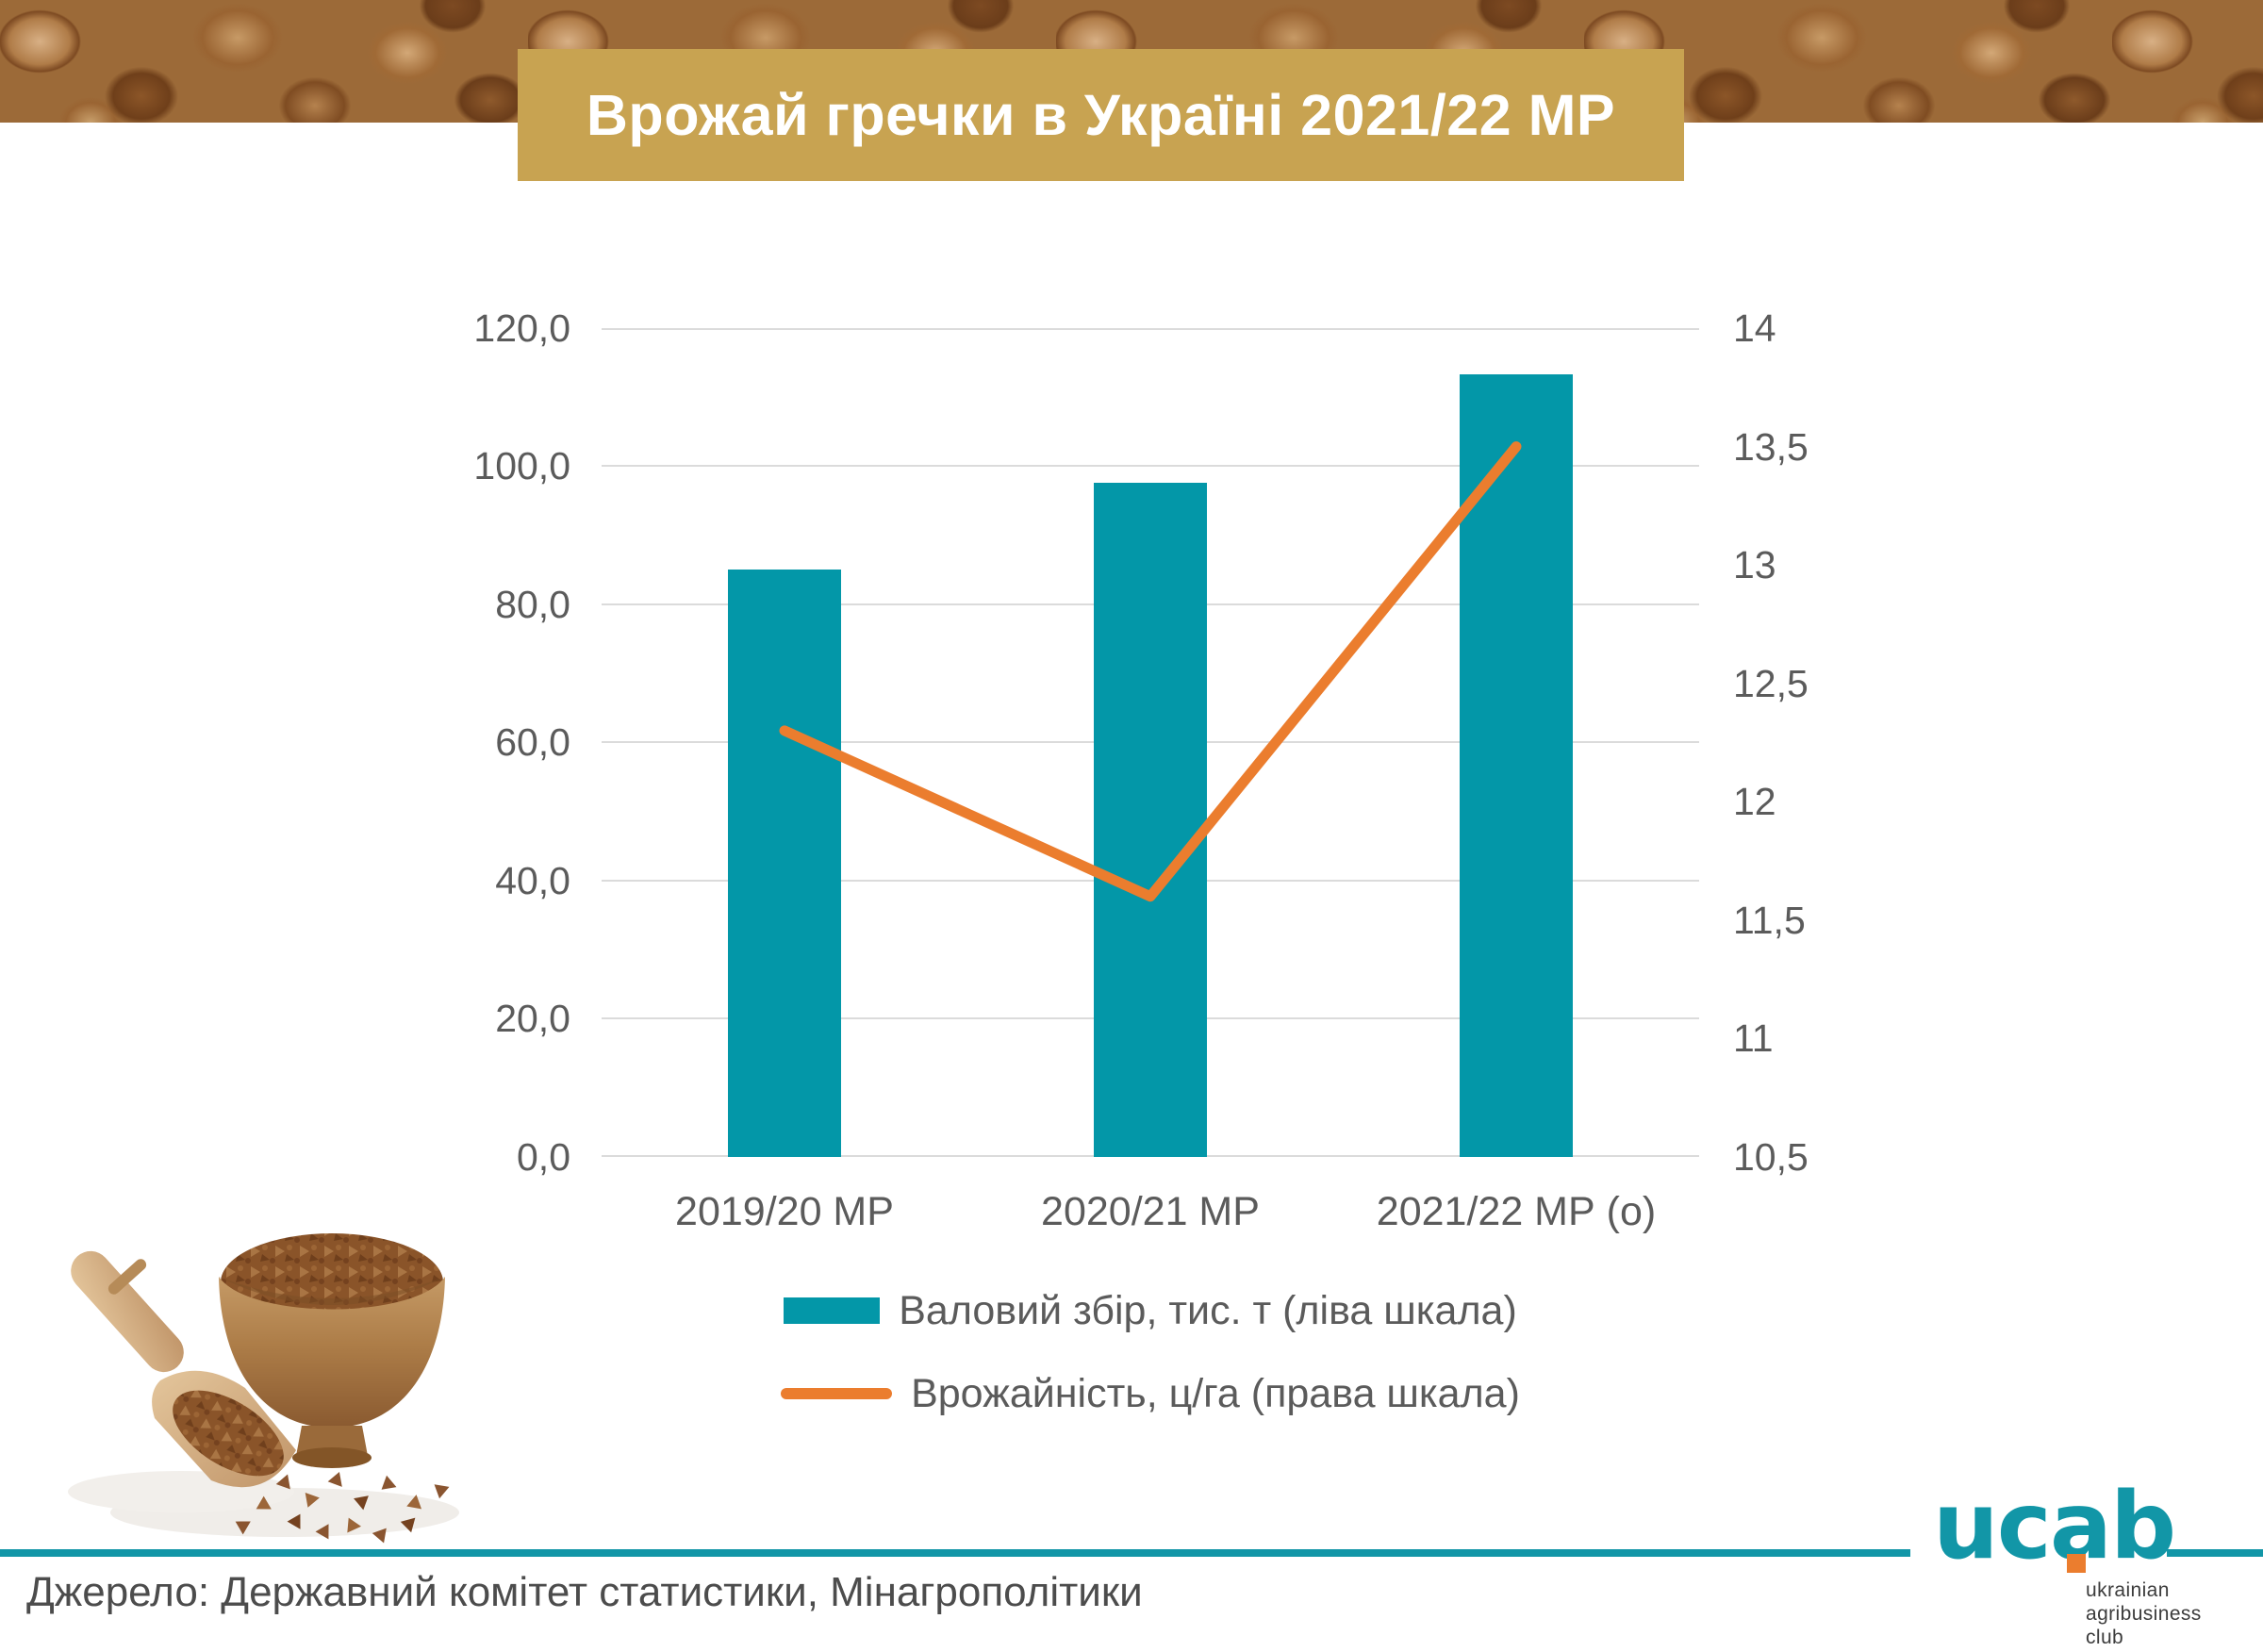 This screenshot has height=1652, width=2263. What do you see at coordinates (342, 1508) in the screenshot?
I see `spilled-grains` at bounding box center [342, 1508].